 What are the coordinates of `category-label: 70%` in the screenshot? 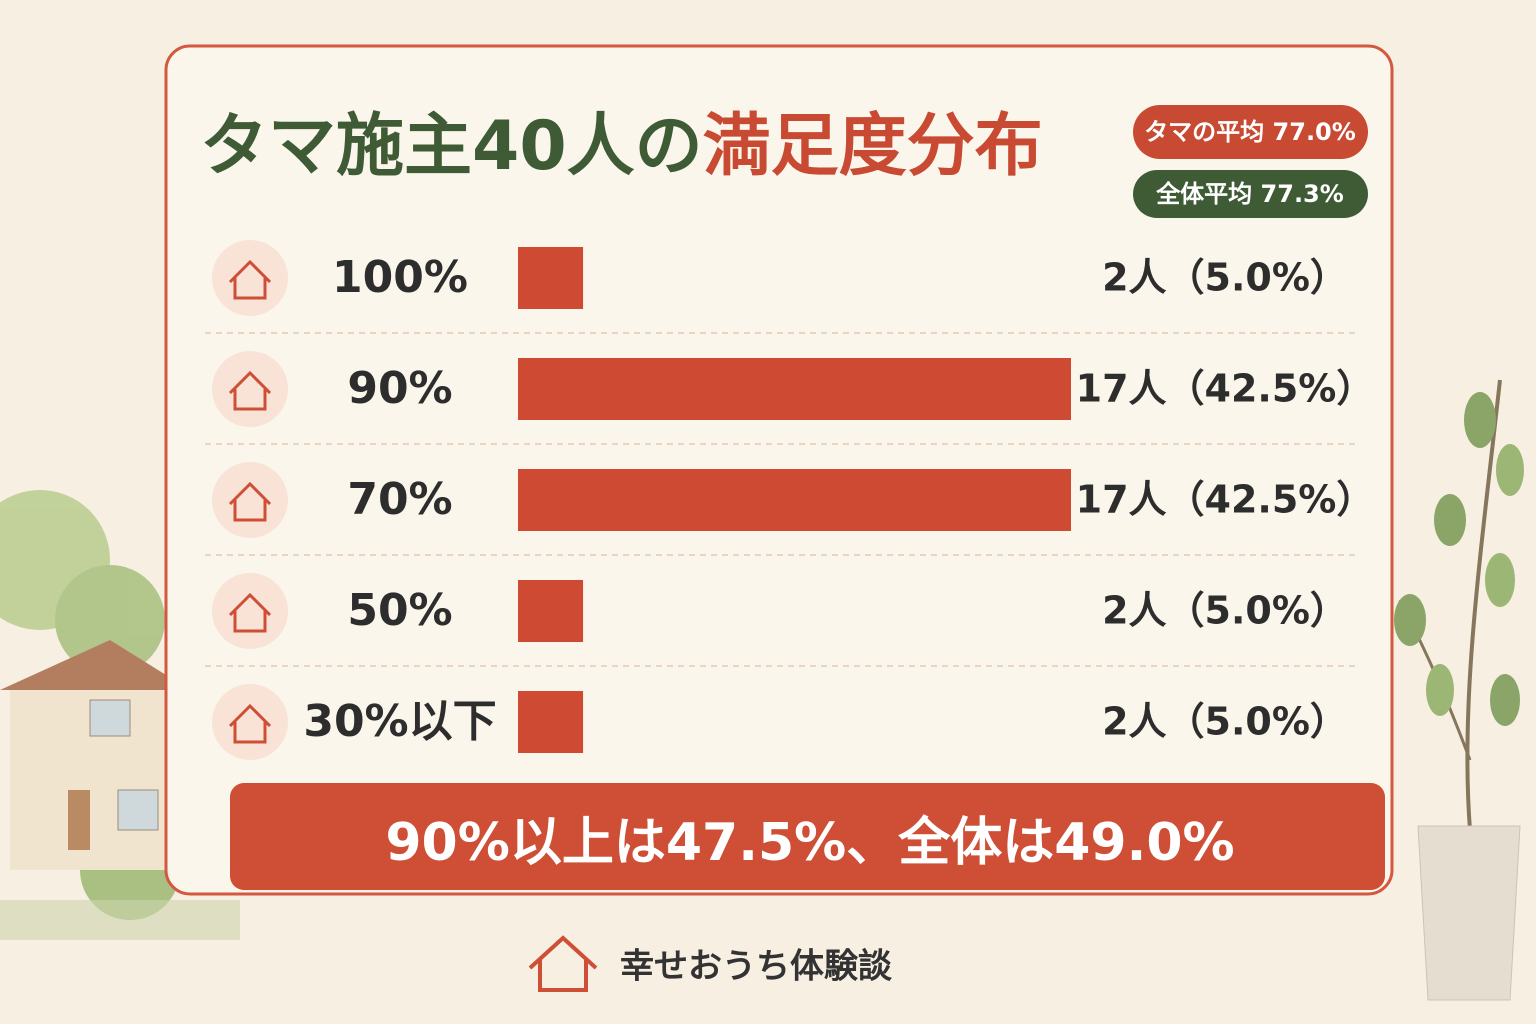 It's located at (399, 499).